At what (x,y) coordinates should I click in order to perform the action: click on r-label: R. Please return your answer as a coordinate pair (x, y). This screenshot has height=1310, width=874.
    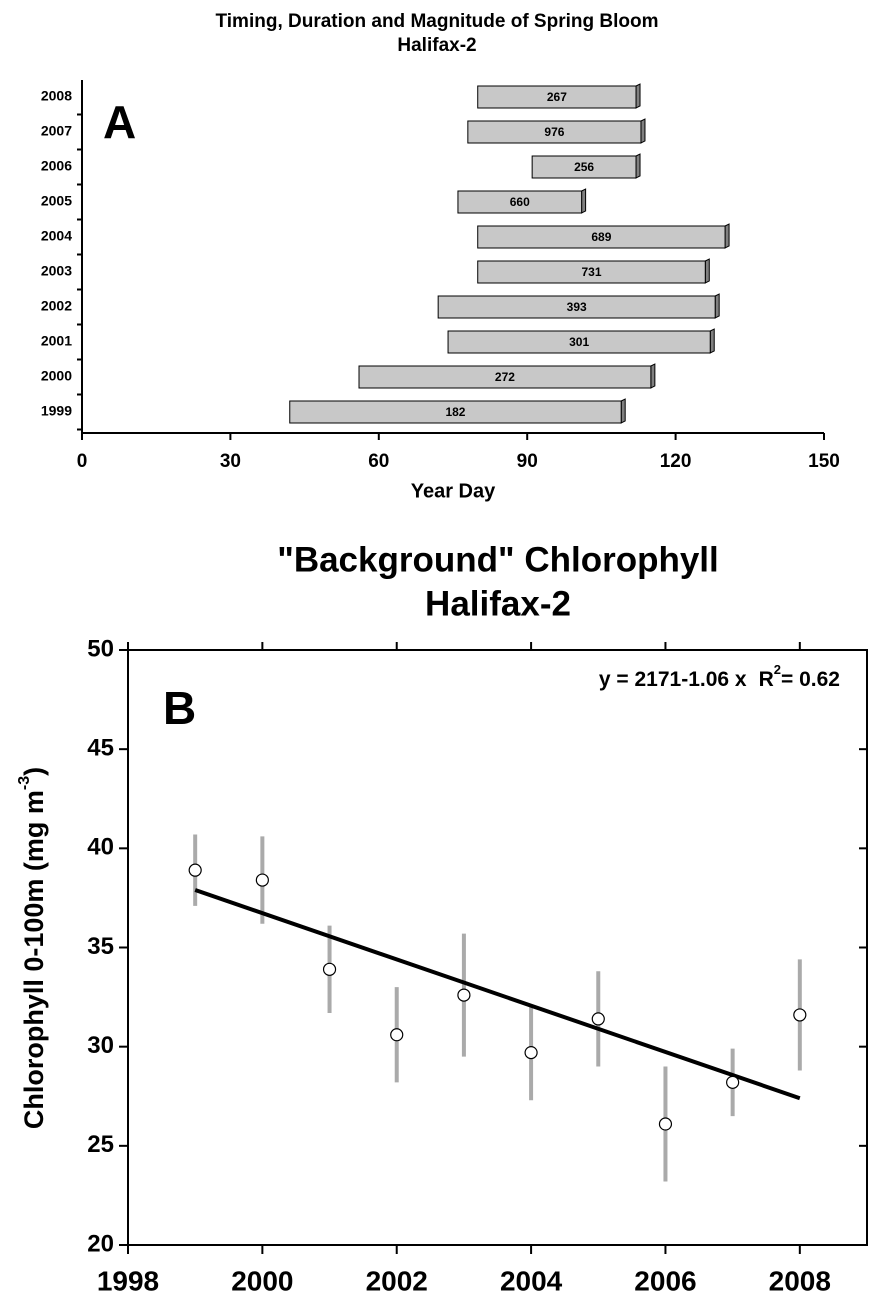
    Looking at the image, I should click on (766, 679).